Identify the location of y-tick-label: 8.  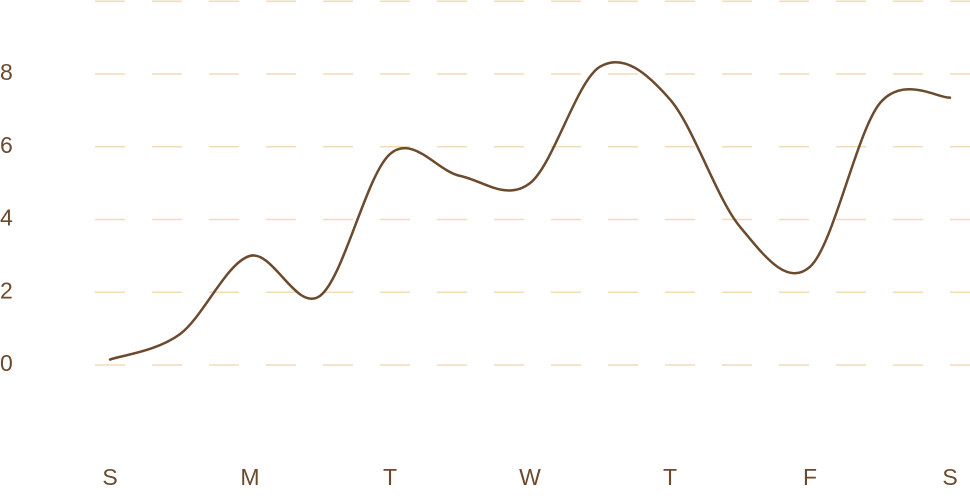
(6, 72).